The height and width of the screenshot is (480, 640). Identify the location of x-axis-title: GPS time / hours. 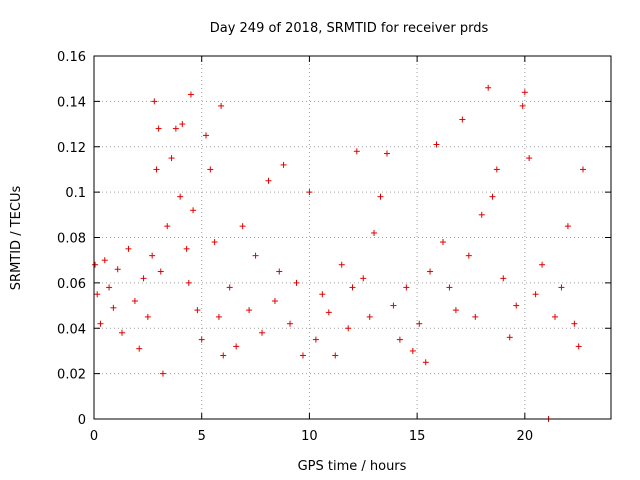
(352, 466).